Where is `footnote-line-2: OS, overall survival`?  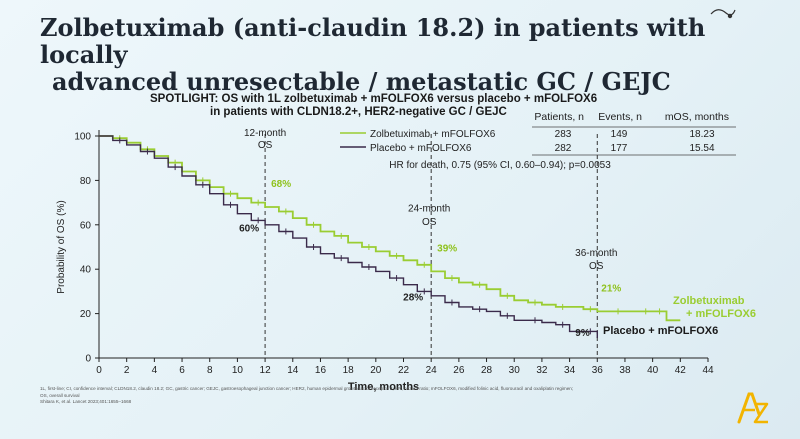 footnote-line-2: OS, overall survival is located at coordinates (60, 395).